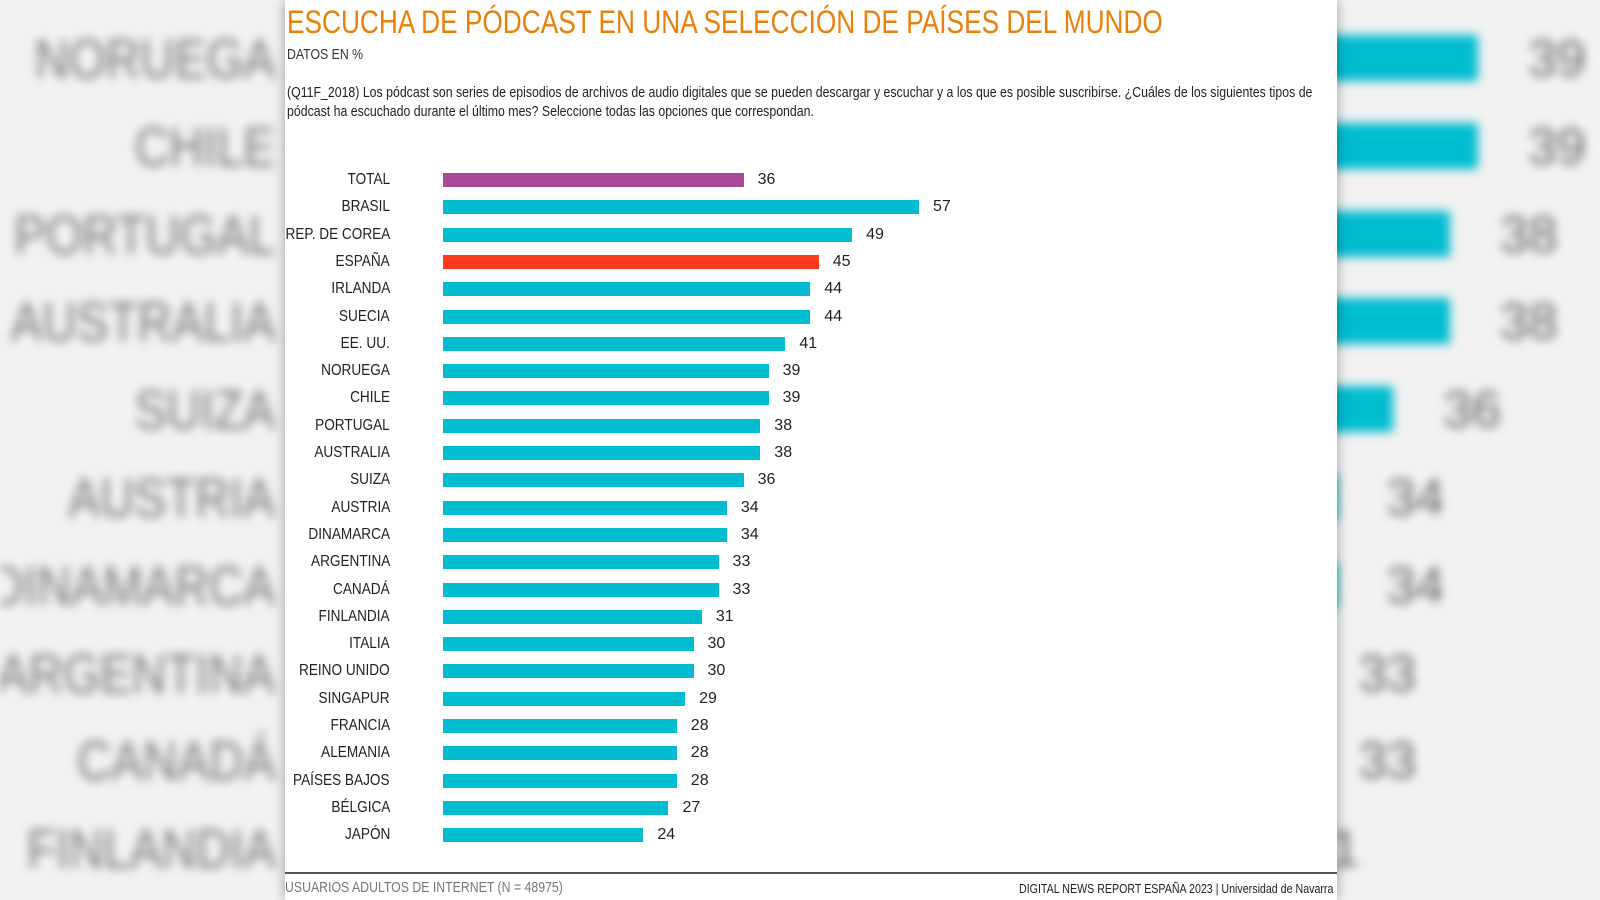 This screenshot has width=1600, height=900. What do you see at coordinates (355, 371) in the screenshot?
I see `category-label: NORUEGA` at bounding box center [355, 371].